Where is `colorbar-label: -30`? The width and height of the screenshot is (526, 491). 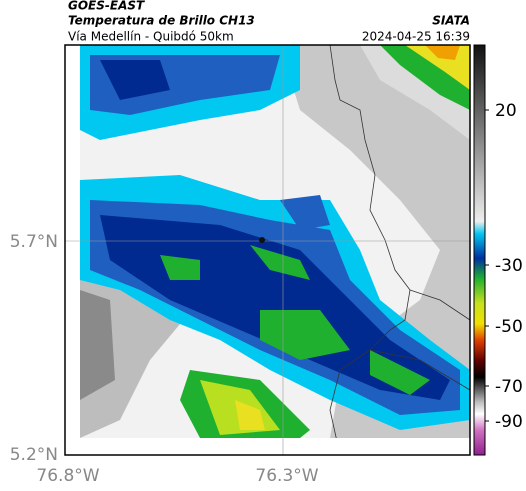
colorbar-label: -30 is located at coordinates (509, 266).